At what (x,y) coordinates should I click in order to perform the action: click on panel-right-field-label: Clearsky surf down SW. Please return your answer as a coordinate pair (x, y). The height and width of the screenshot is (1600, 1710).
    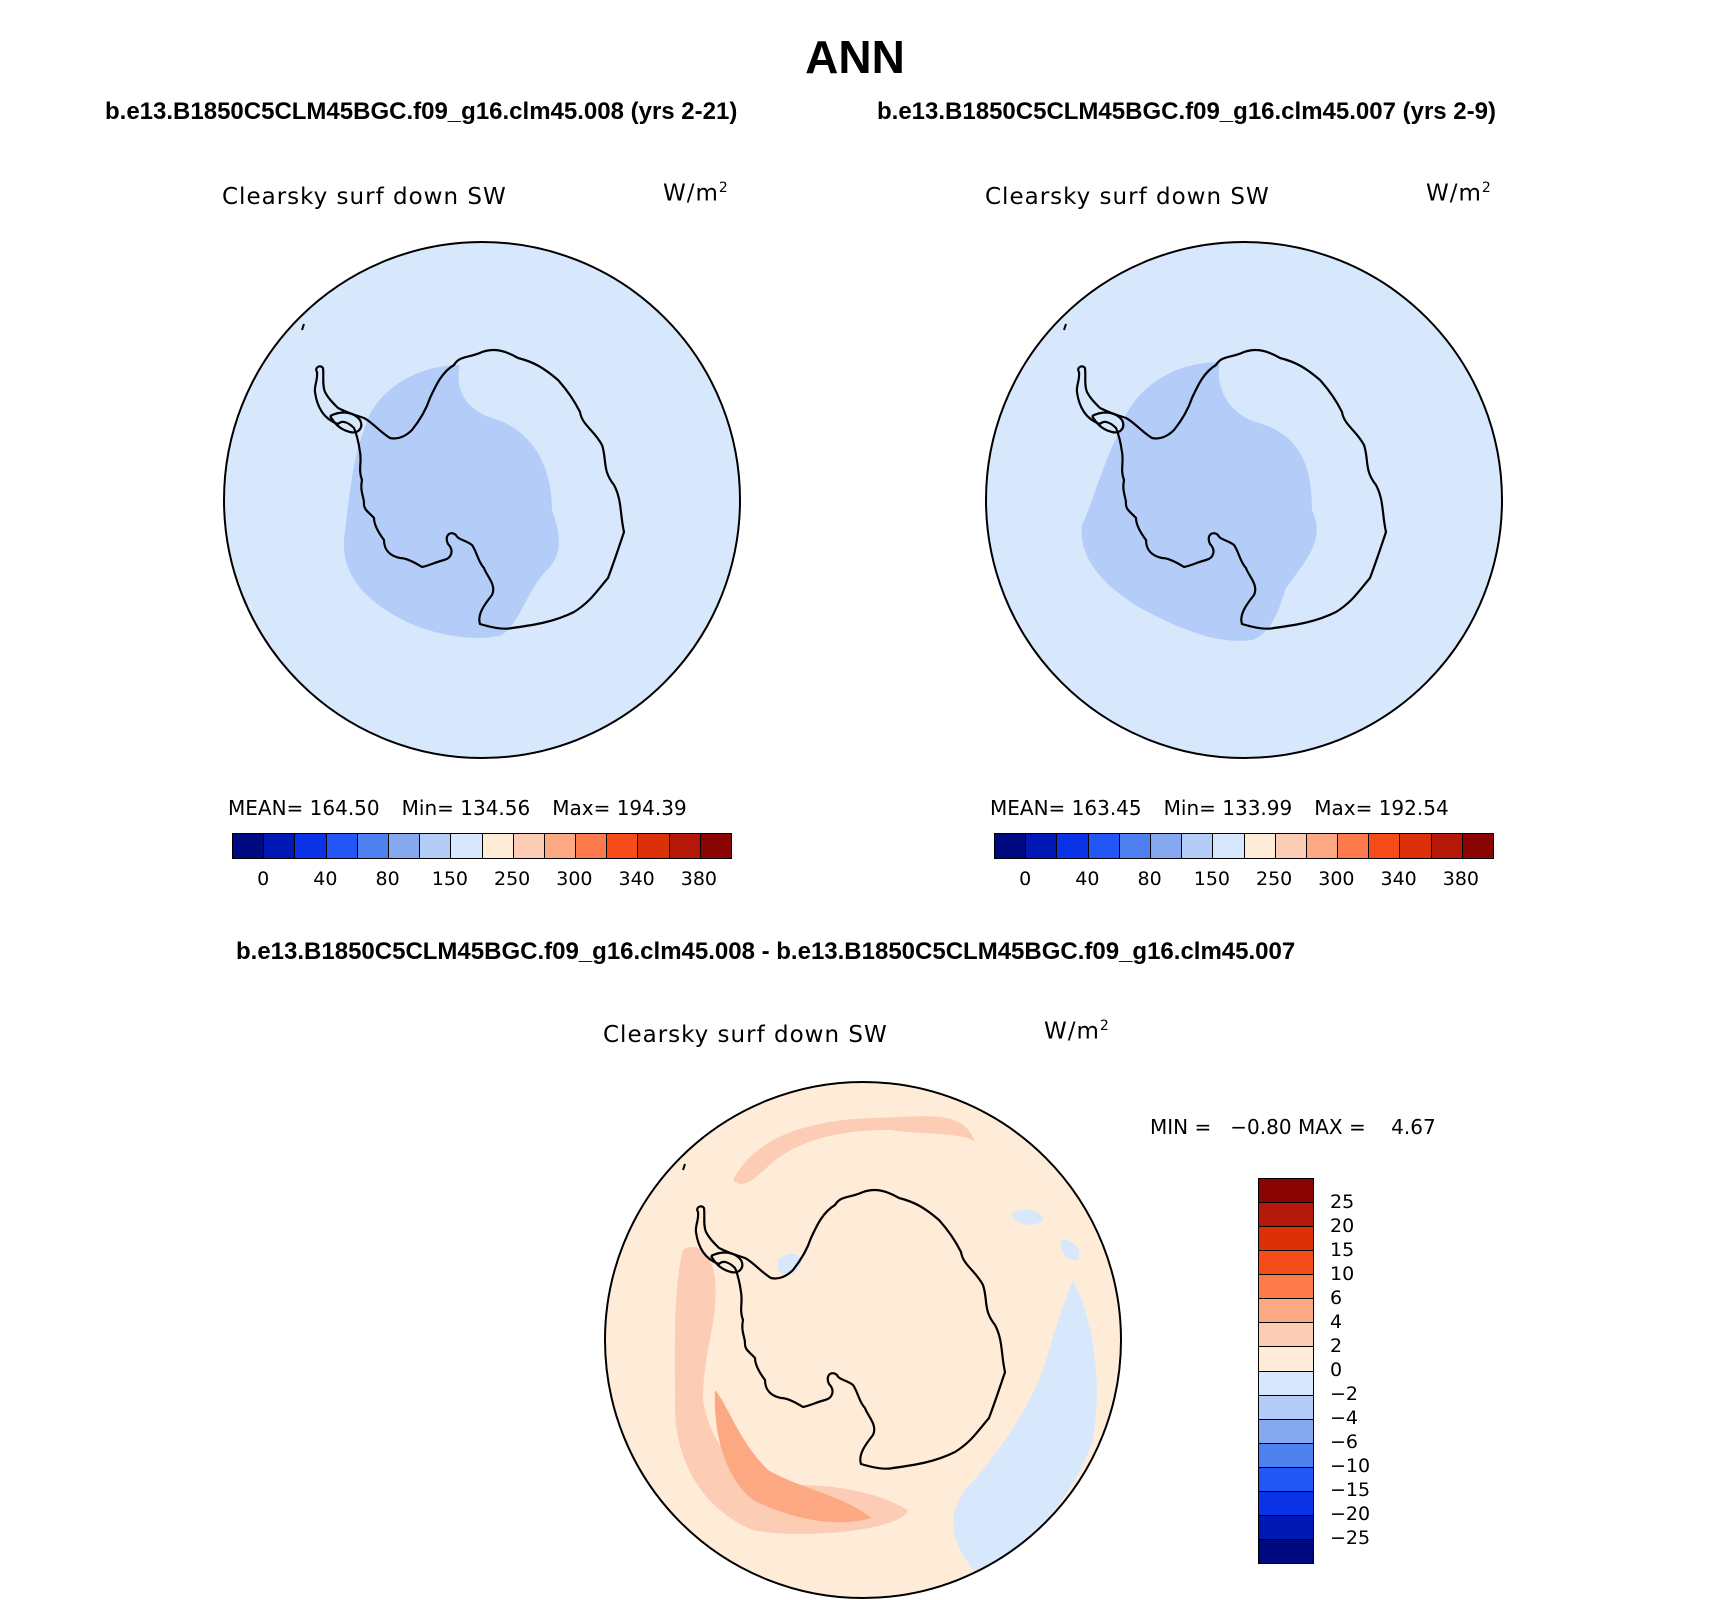
    Looking at the image, I should click on (1127, 197).